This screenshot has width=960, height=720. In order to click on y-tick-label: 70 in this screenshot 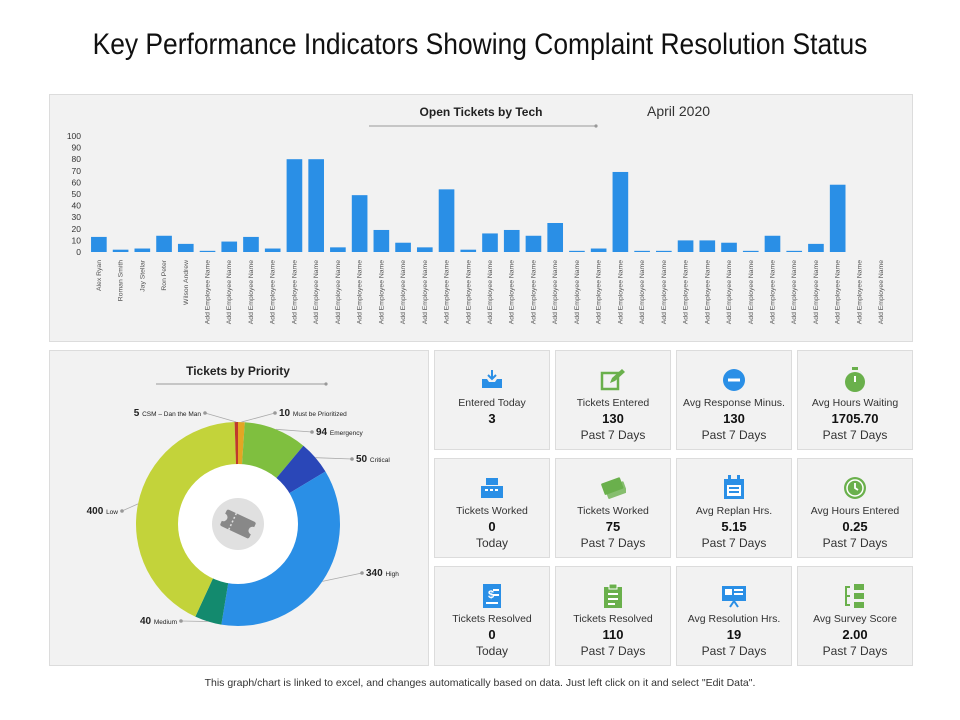, I will do `click(77, 171)`.